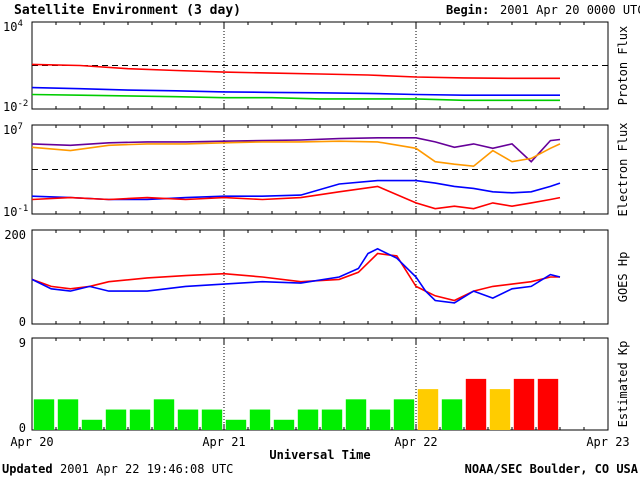 This screenshot has height=480, width=640. Describe the element at coordinates (22, 343) in the screenshot. I see `y-tick-label: 9` at that location.